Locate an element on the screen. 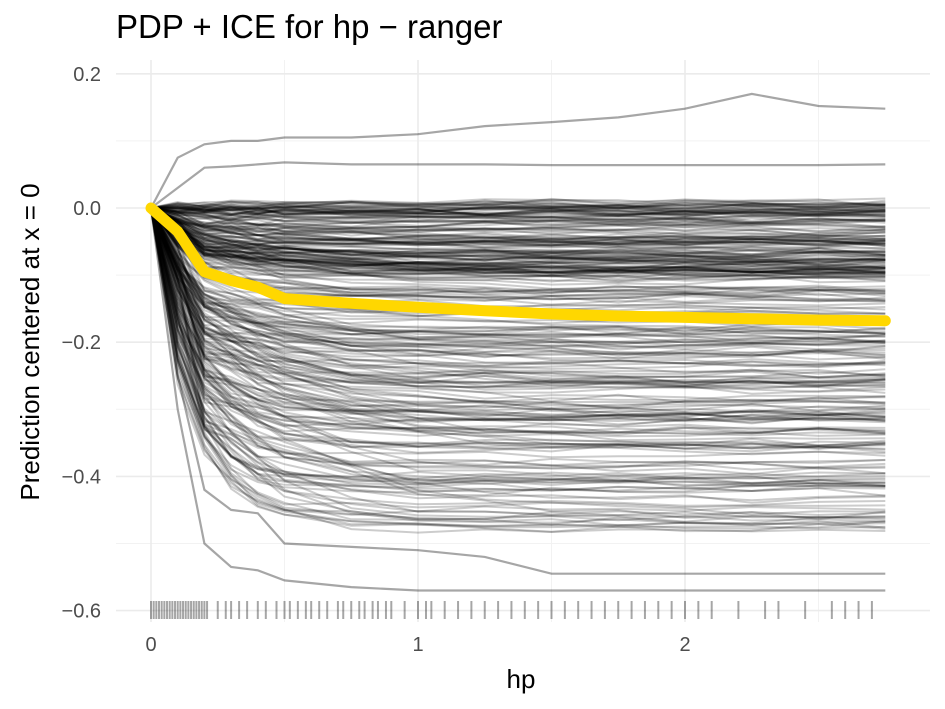 The height and width of the screenshot is (709, 945). y-tick-label: −0.4 is located at coordinates (81, 477).